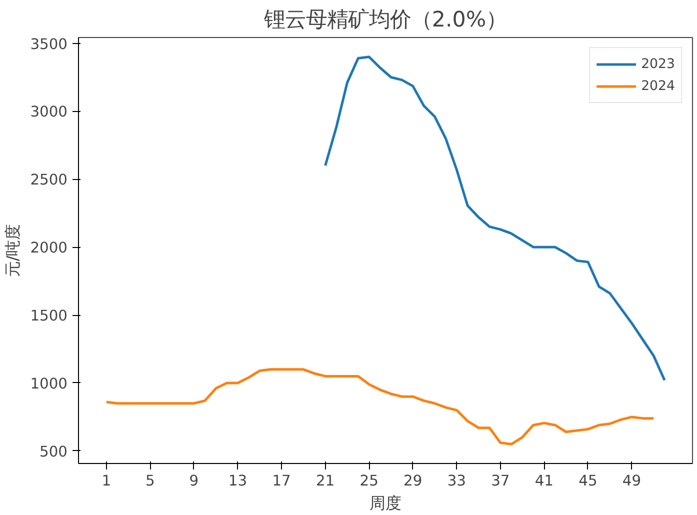 This screenshot has width=697, height=515. I want to click on x-tick-label: 49, so click(632, 481).